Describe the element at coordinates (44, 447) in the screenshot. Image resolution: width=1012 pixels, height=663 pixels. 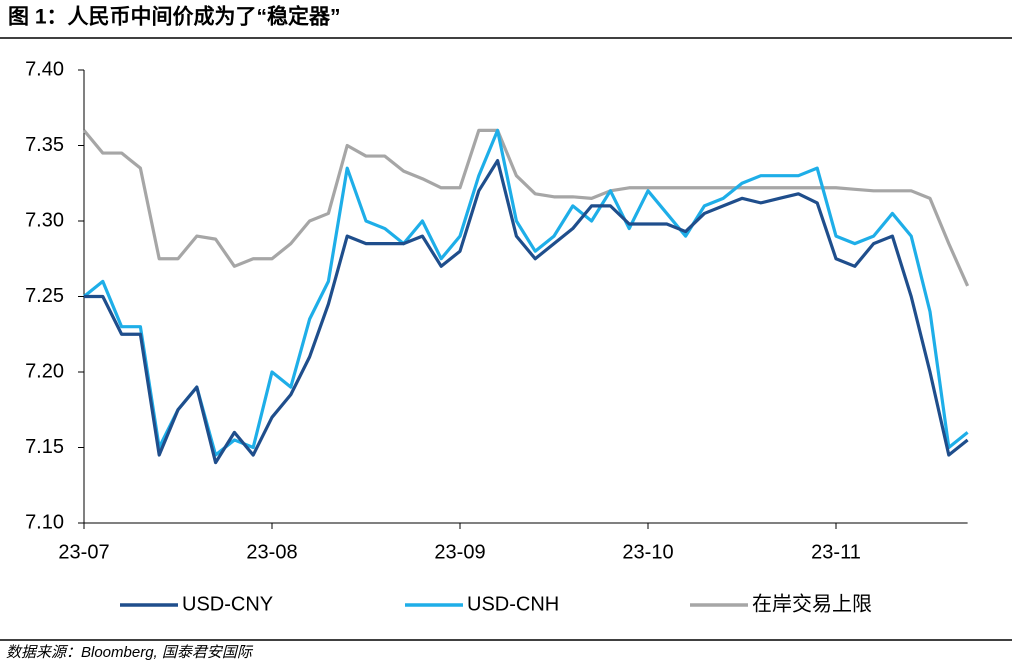
I see `y-tick-label: 7.15` at that location.